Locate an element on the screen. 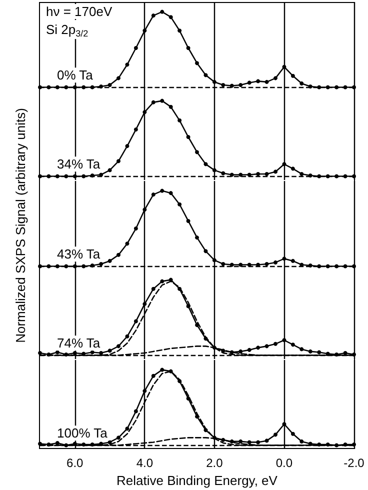 The width and height of the screenshot is (368, 490). x-tick-label: 0.0 is located at coordinates (284, 463).